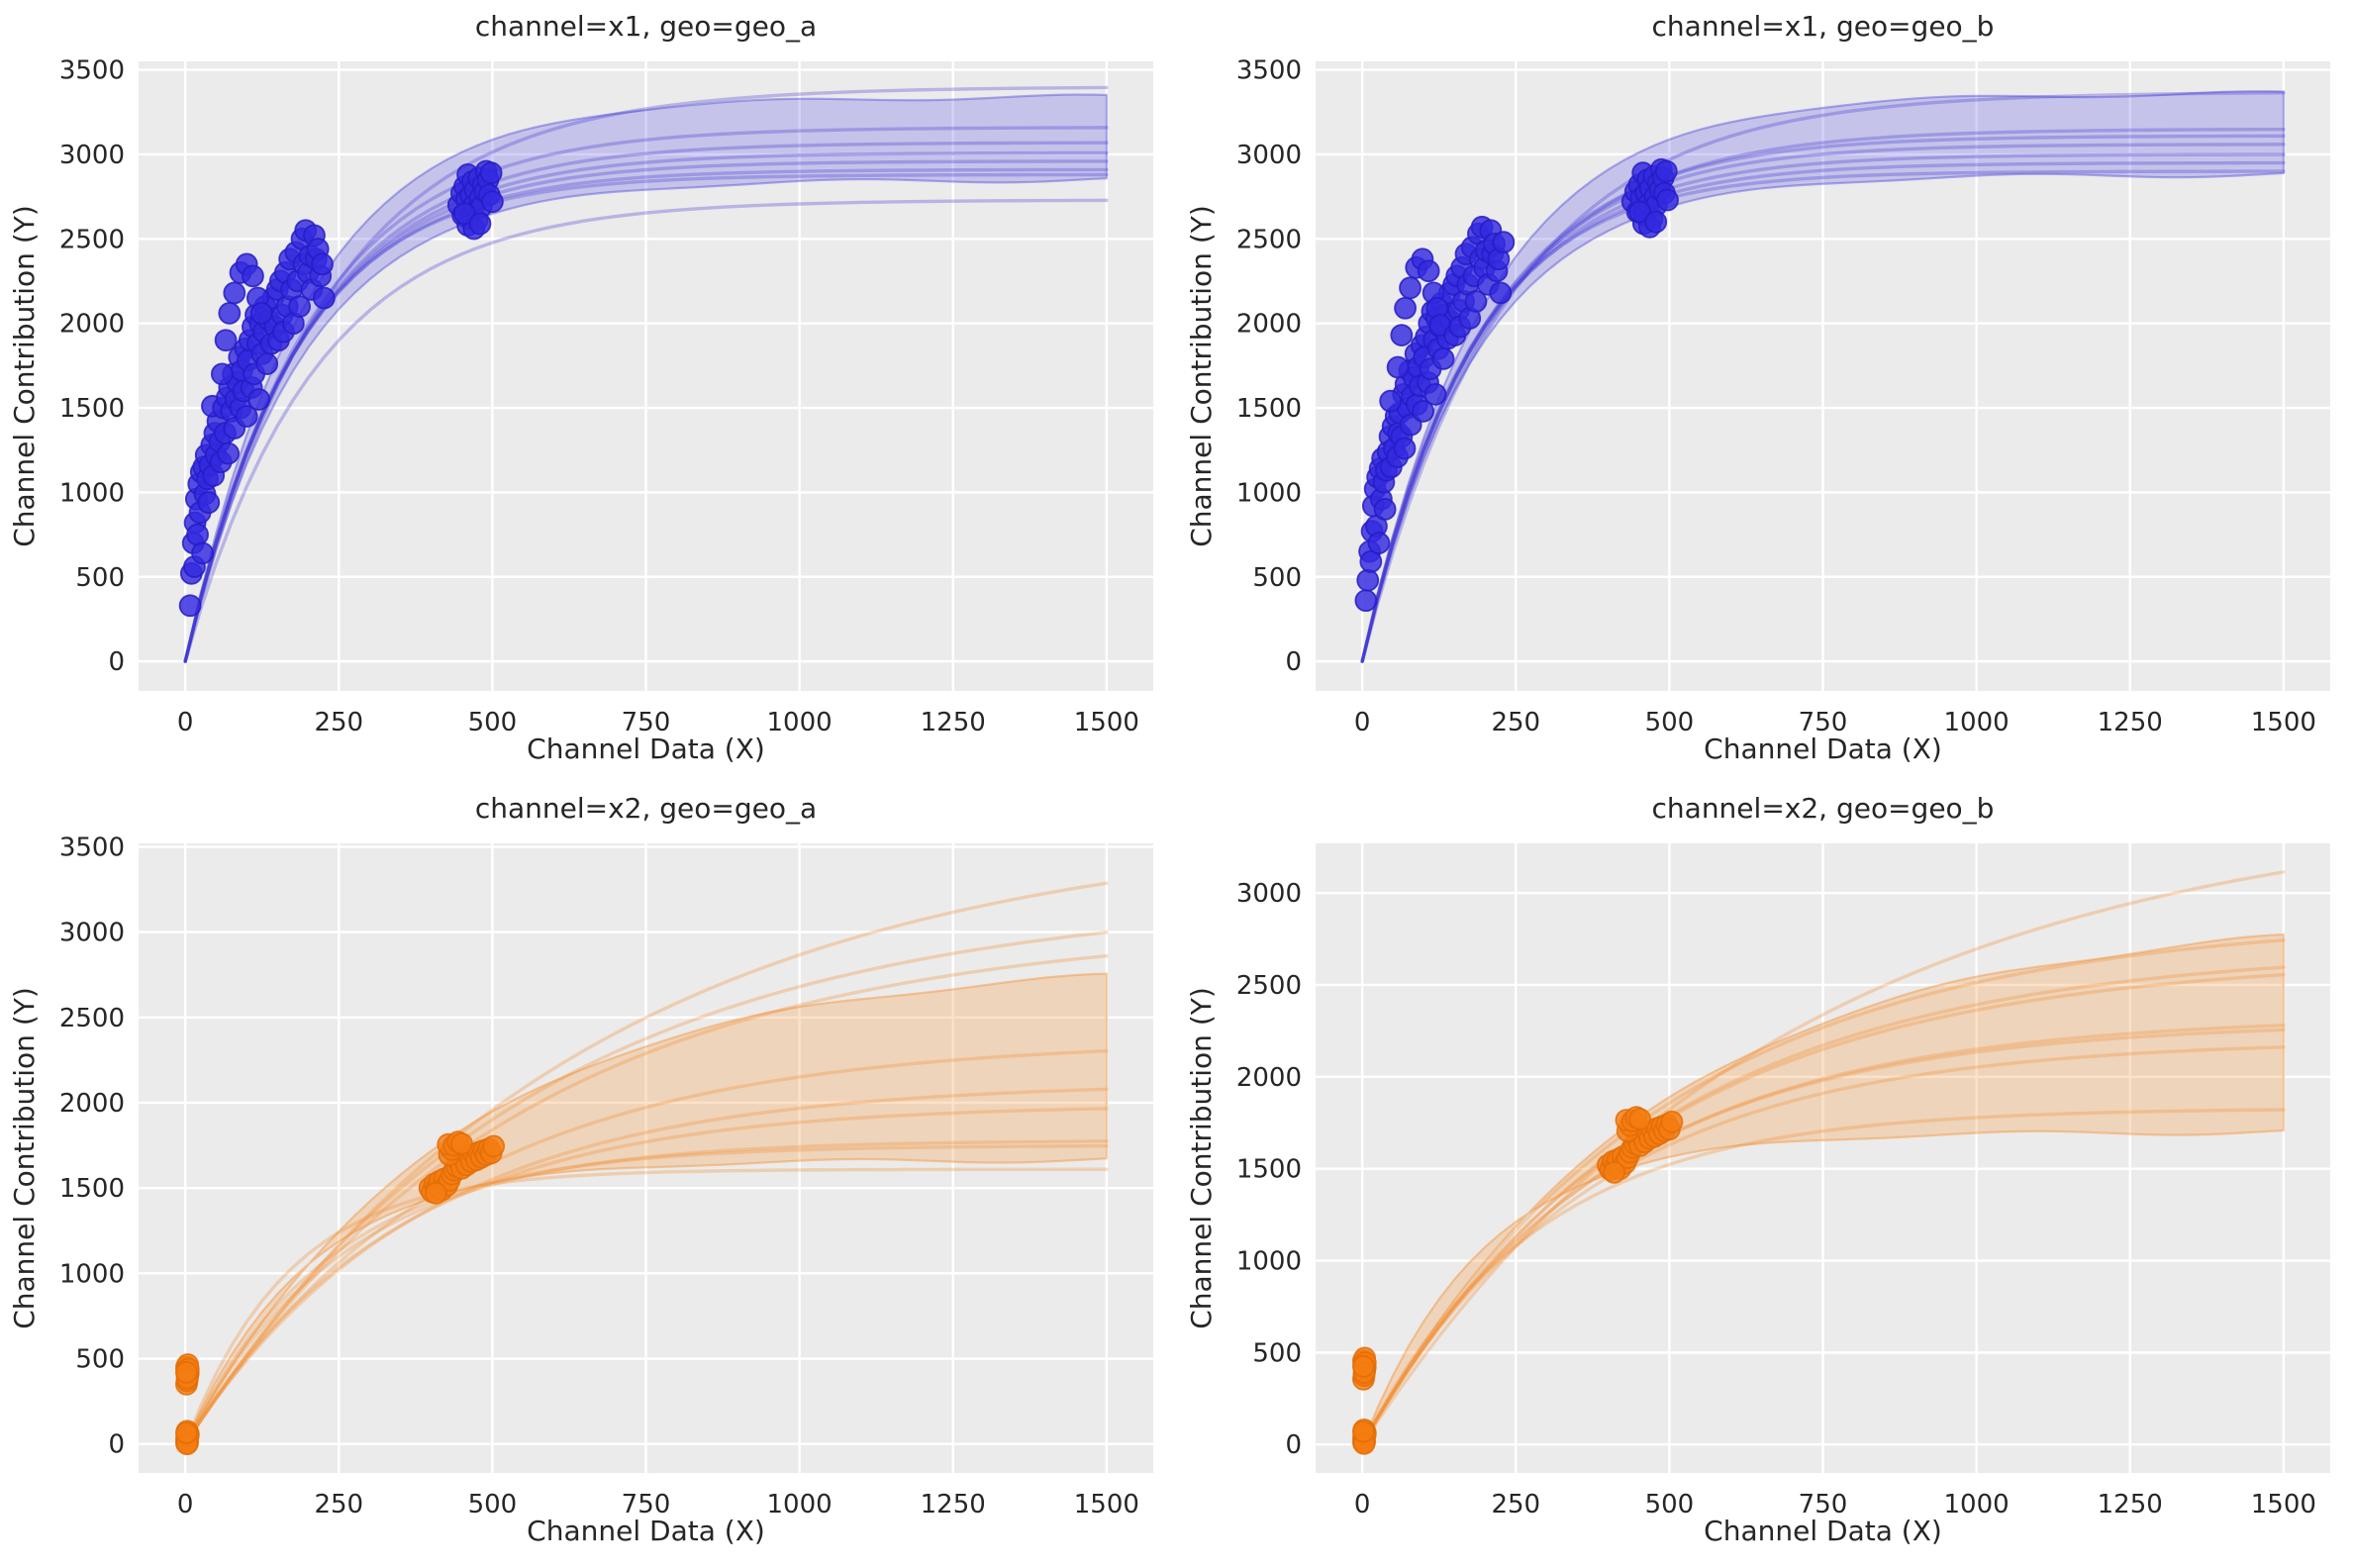 The image size is (2354, 1568). I want to click on x-tick-label: 500, so click(493, 722).